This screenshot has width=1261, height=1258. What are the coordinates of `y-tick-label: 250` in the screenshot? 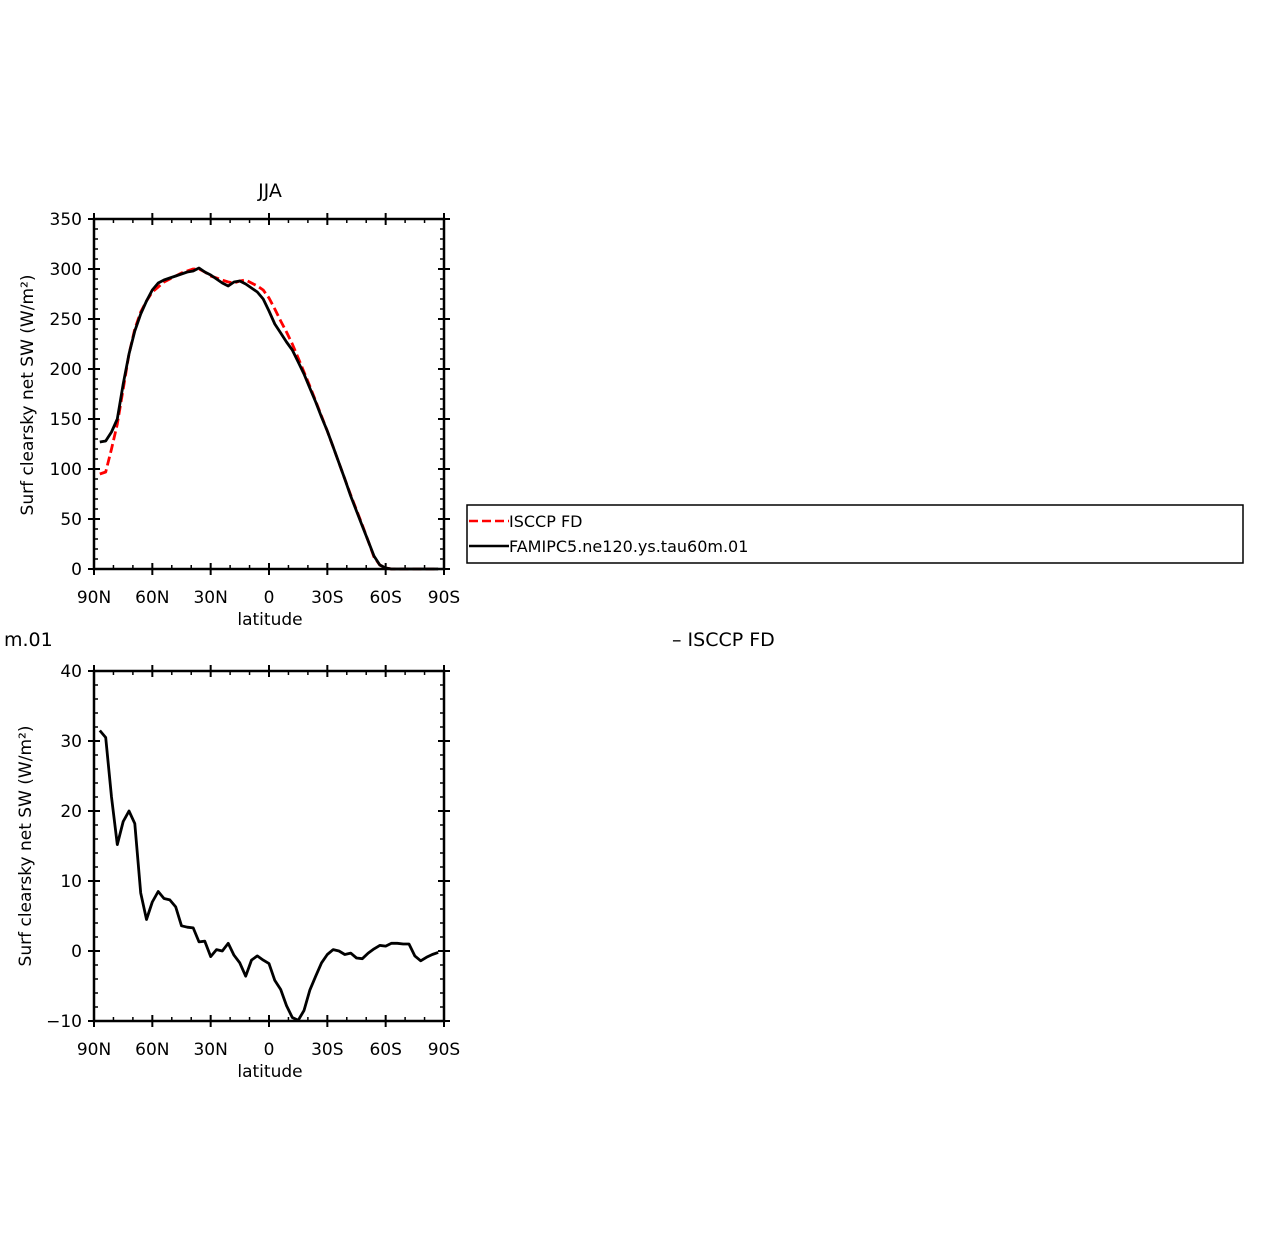 It's located at (66, 320).